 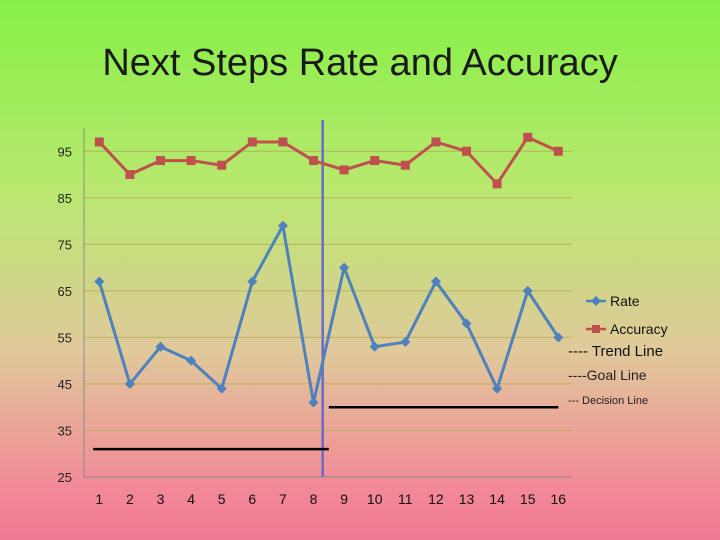 What do you see at coordinates (559, 499) in the screenshot?
I see `x-tick-label: 16` at bounding box center [559, 499].